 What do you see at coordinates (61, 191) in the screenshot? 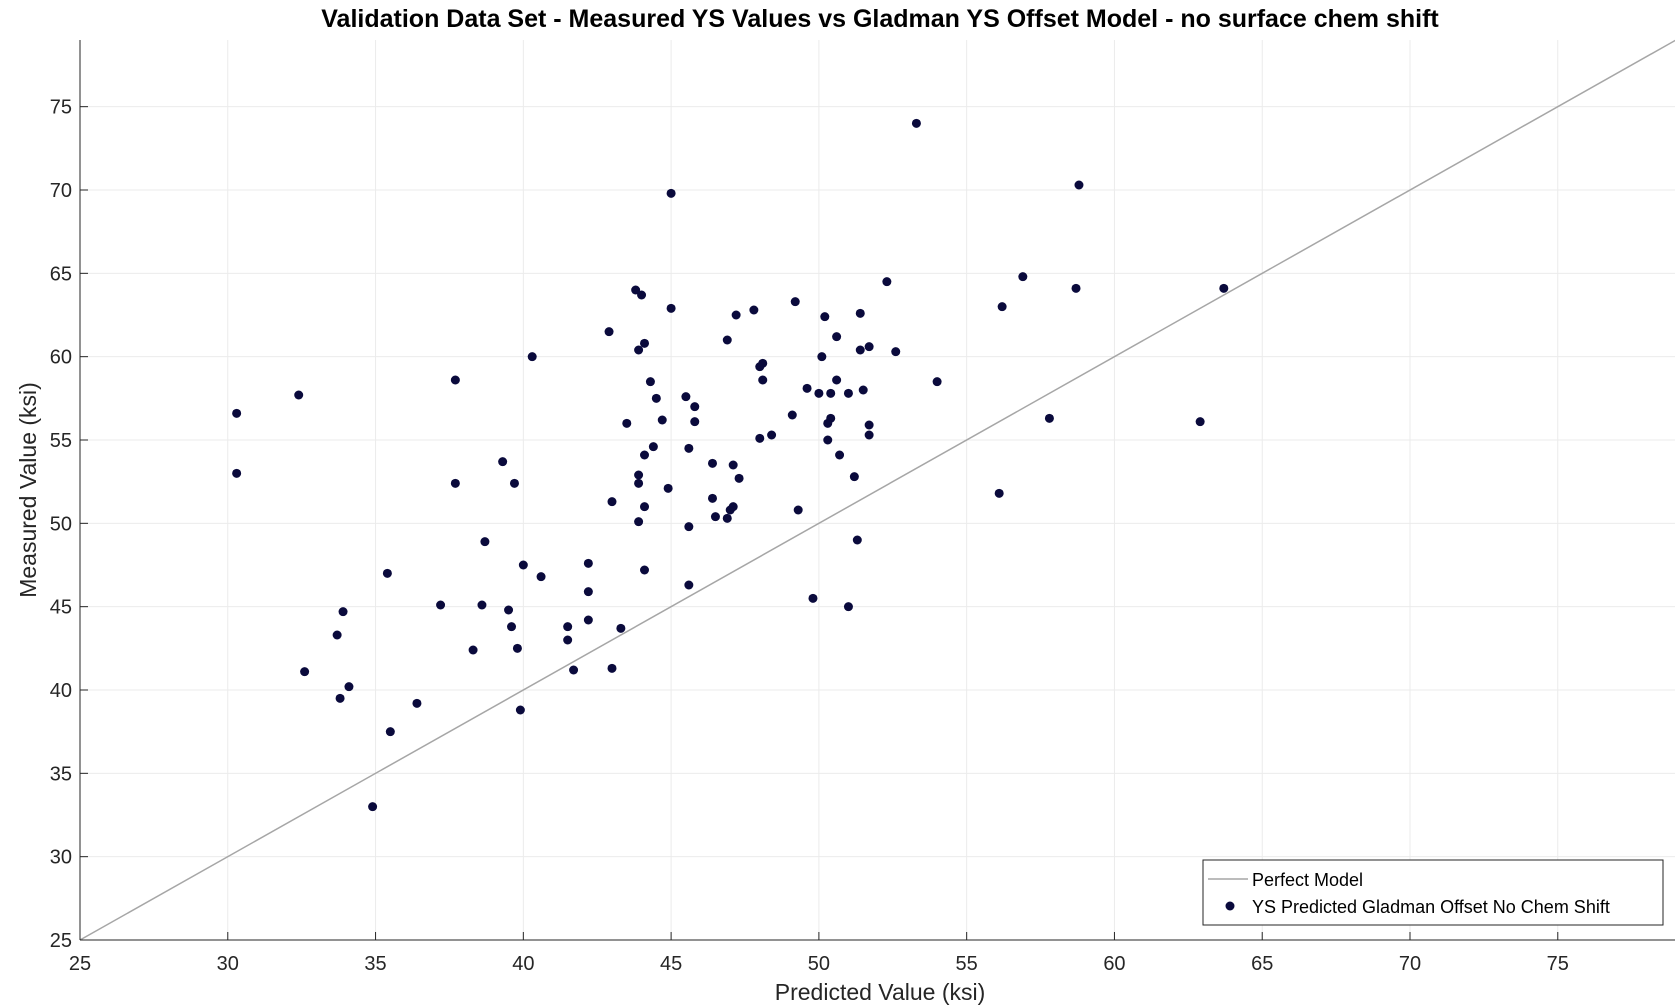
I see `y-tick-label: 70` at bounding box center [61, 191].